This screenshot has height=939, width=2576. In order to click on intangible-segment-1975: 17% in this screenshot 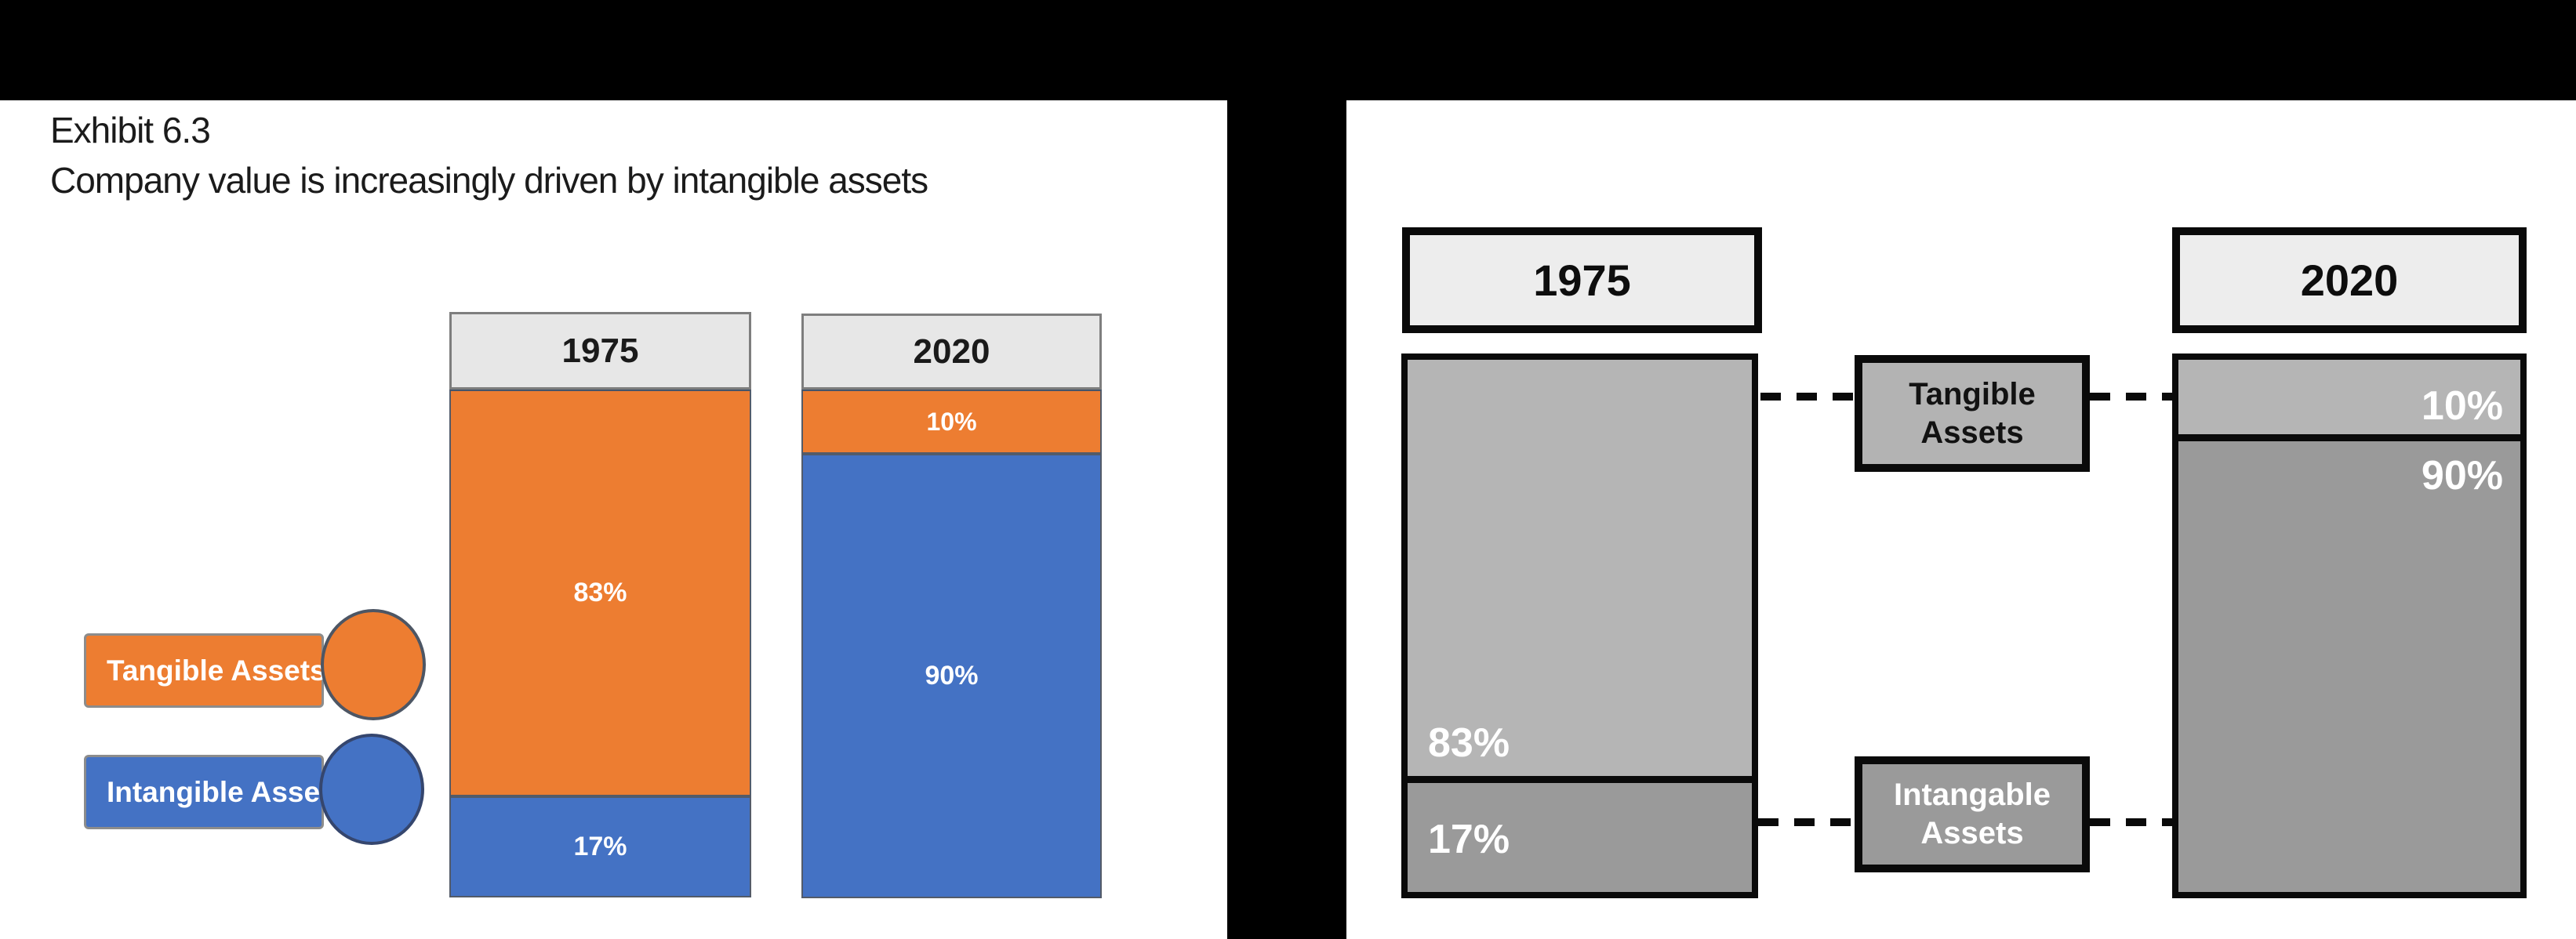, I will do `click(600, 846)`.